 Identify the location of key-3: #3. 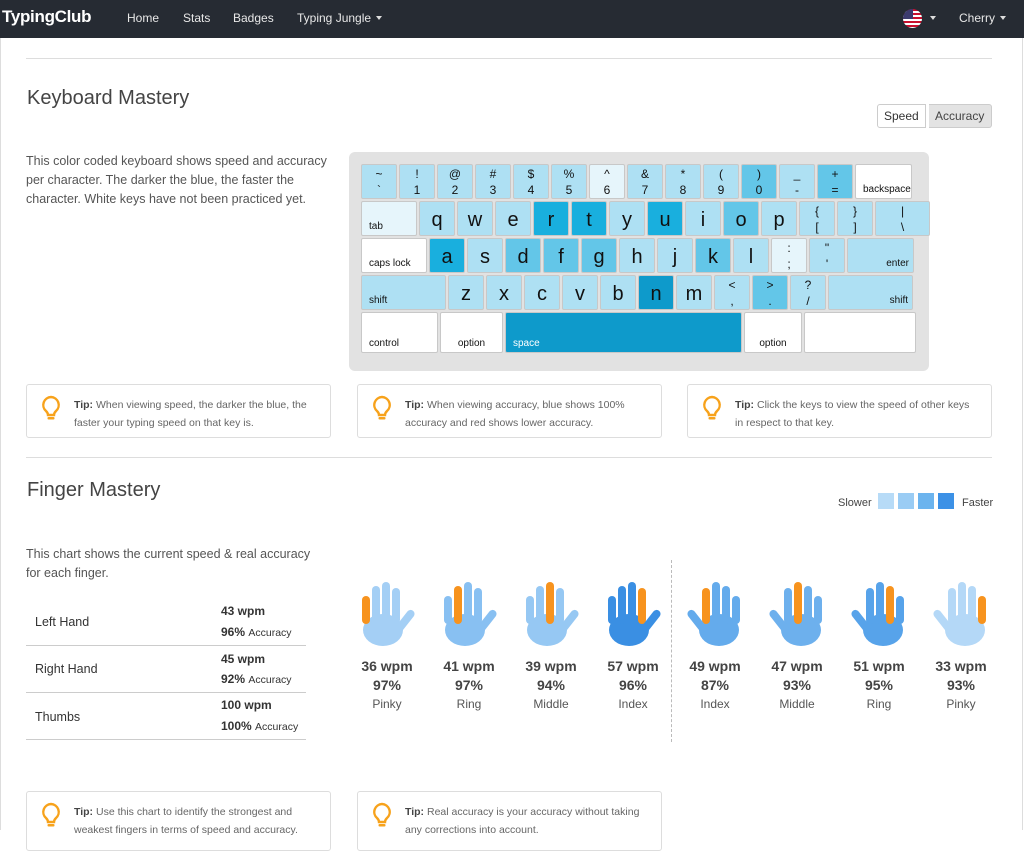
(493, 181).